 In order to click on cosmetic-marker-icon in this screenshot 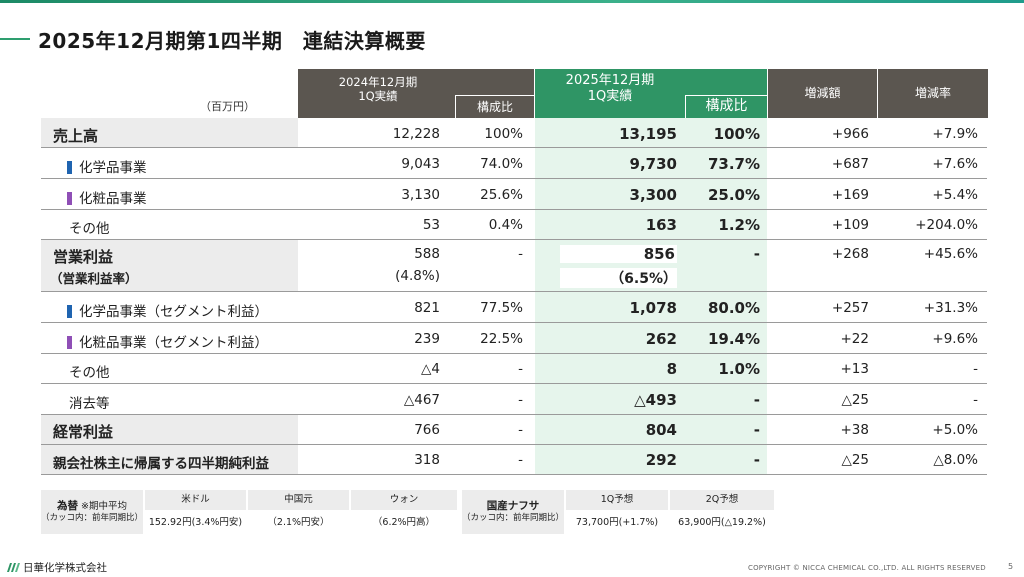, I will do `click(69, 342)`.